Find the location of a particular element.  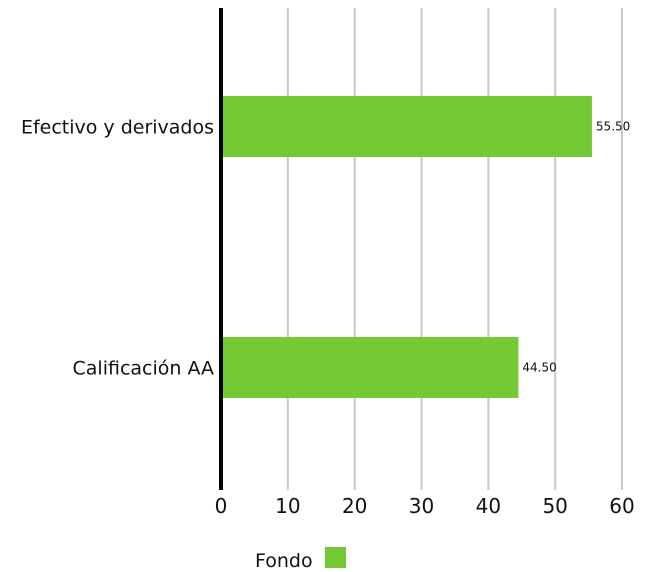

legend-label: Fondo is located at coordinates (284, 561).